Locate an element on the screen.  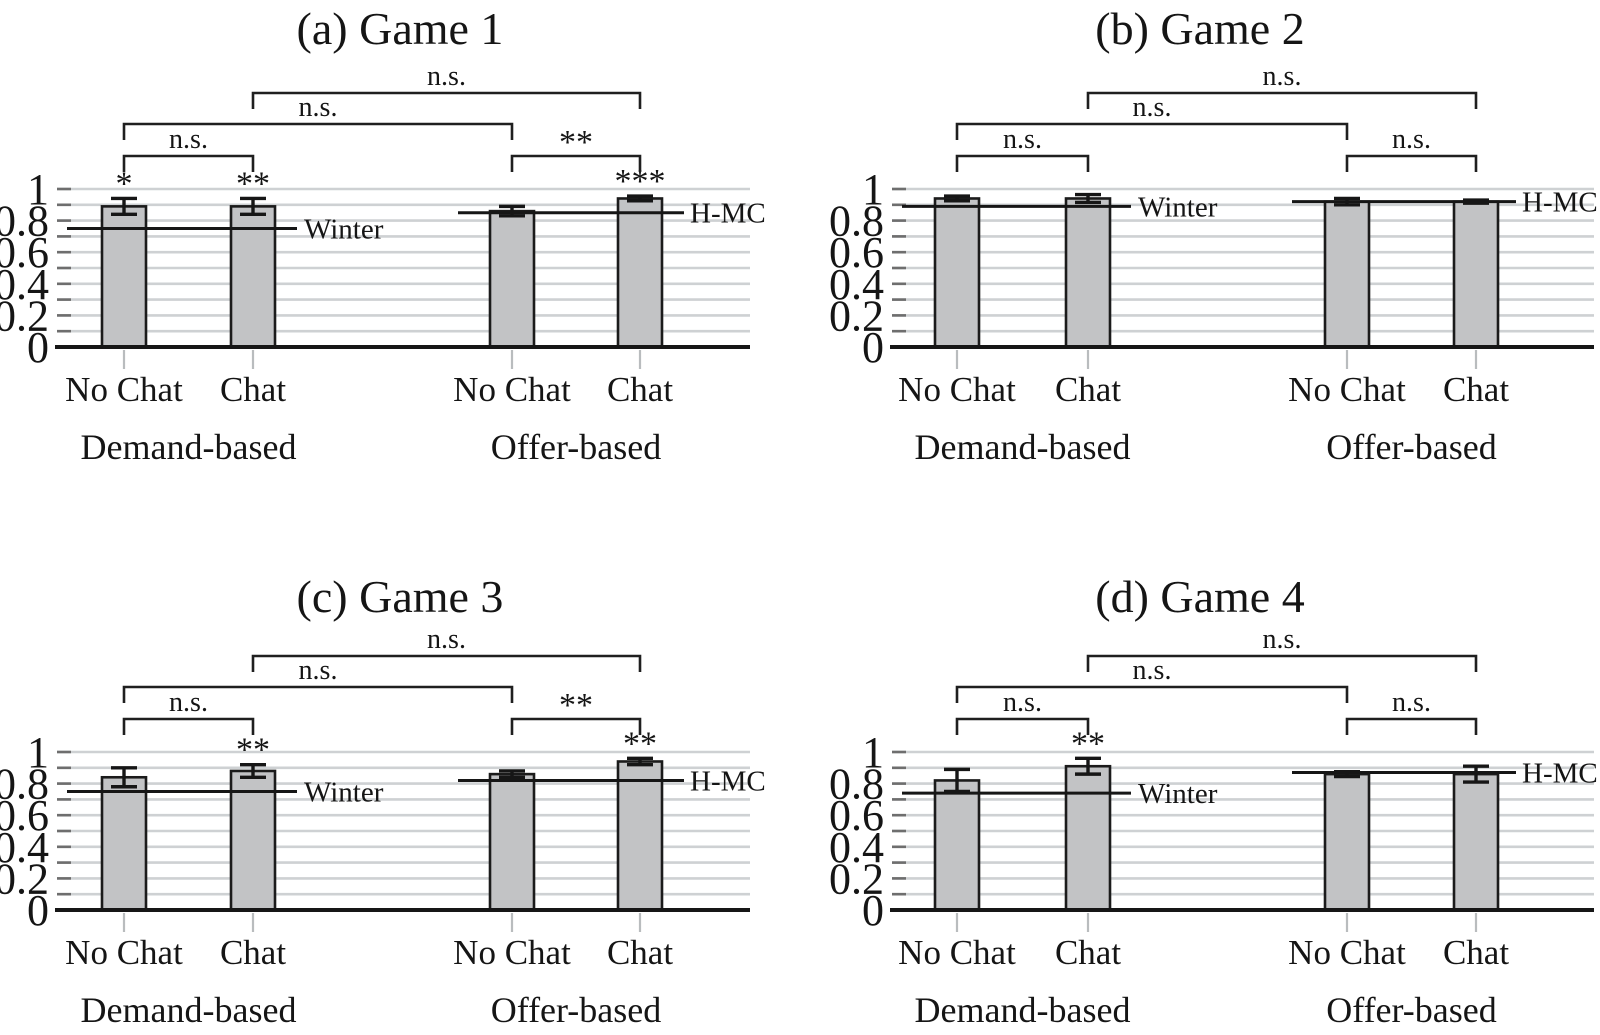
bar-significance-label: * is located at coordinates (124, 183).